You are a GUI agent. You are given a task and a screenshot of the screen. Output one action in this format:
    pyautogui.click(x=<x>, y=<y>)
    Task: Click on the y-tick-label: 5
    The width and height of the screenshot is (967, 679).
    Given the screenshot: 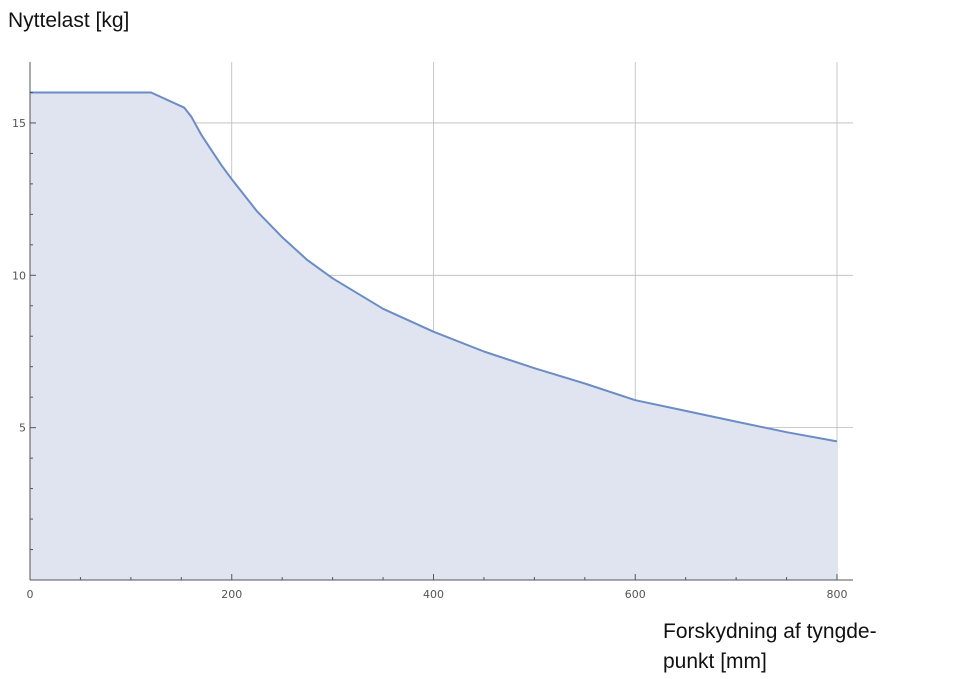 What is the action you would take?
    pyautogui.click(x=22, y=428)
    